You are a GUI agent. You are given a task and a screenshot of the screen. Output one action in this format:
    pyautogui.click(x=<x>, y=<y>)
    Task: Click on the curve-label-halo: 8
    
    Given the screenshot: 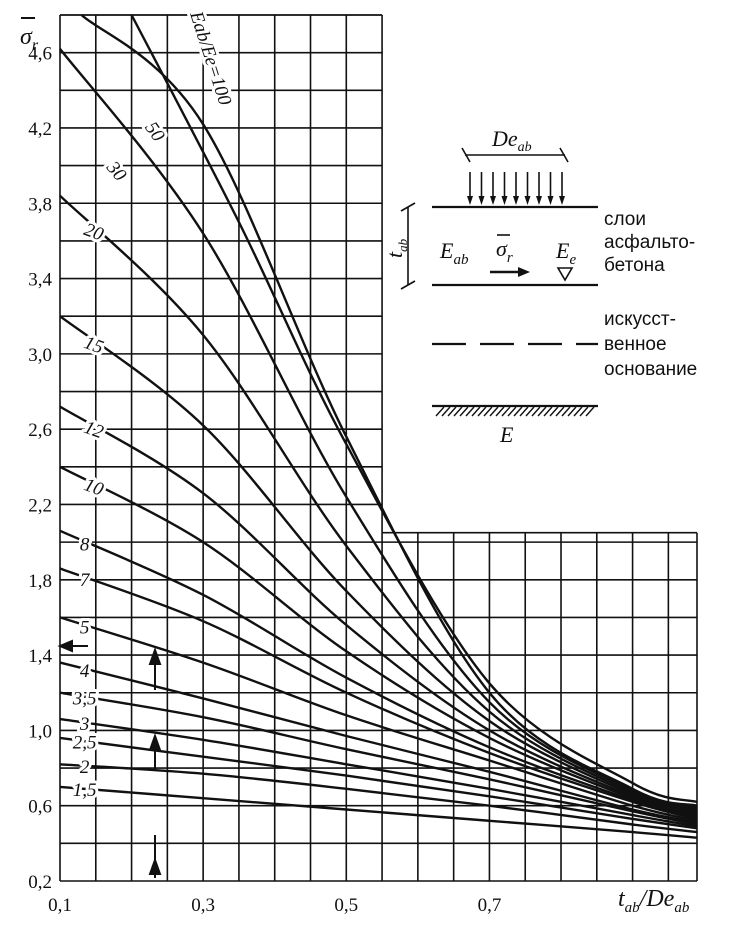 What is the action you would take?
    pyautogui.click(x=85, y=545)
    